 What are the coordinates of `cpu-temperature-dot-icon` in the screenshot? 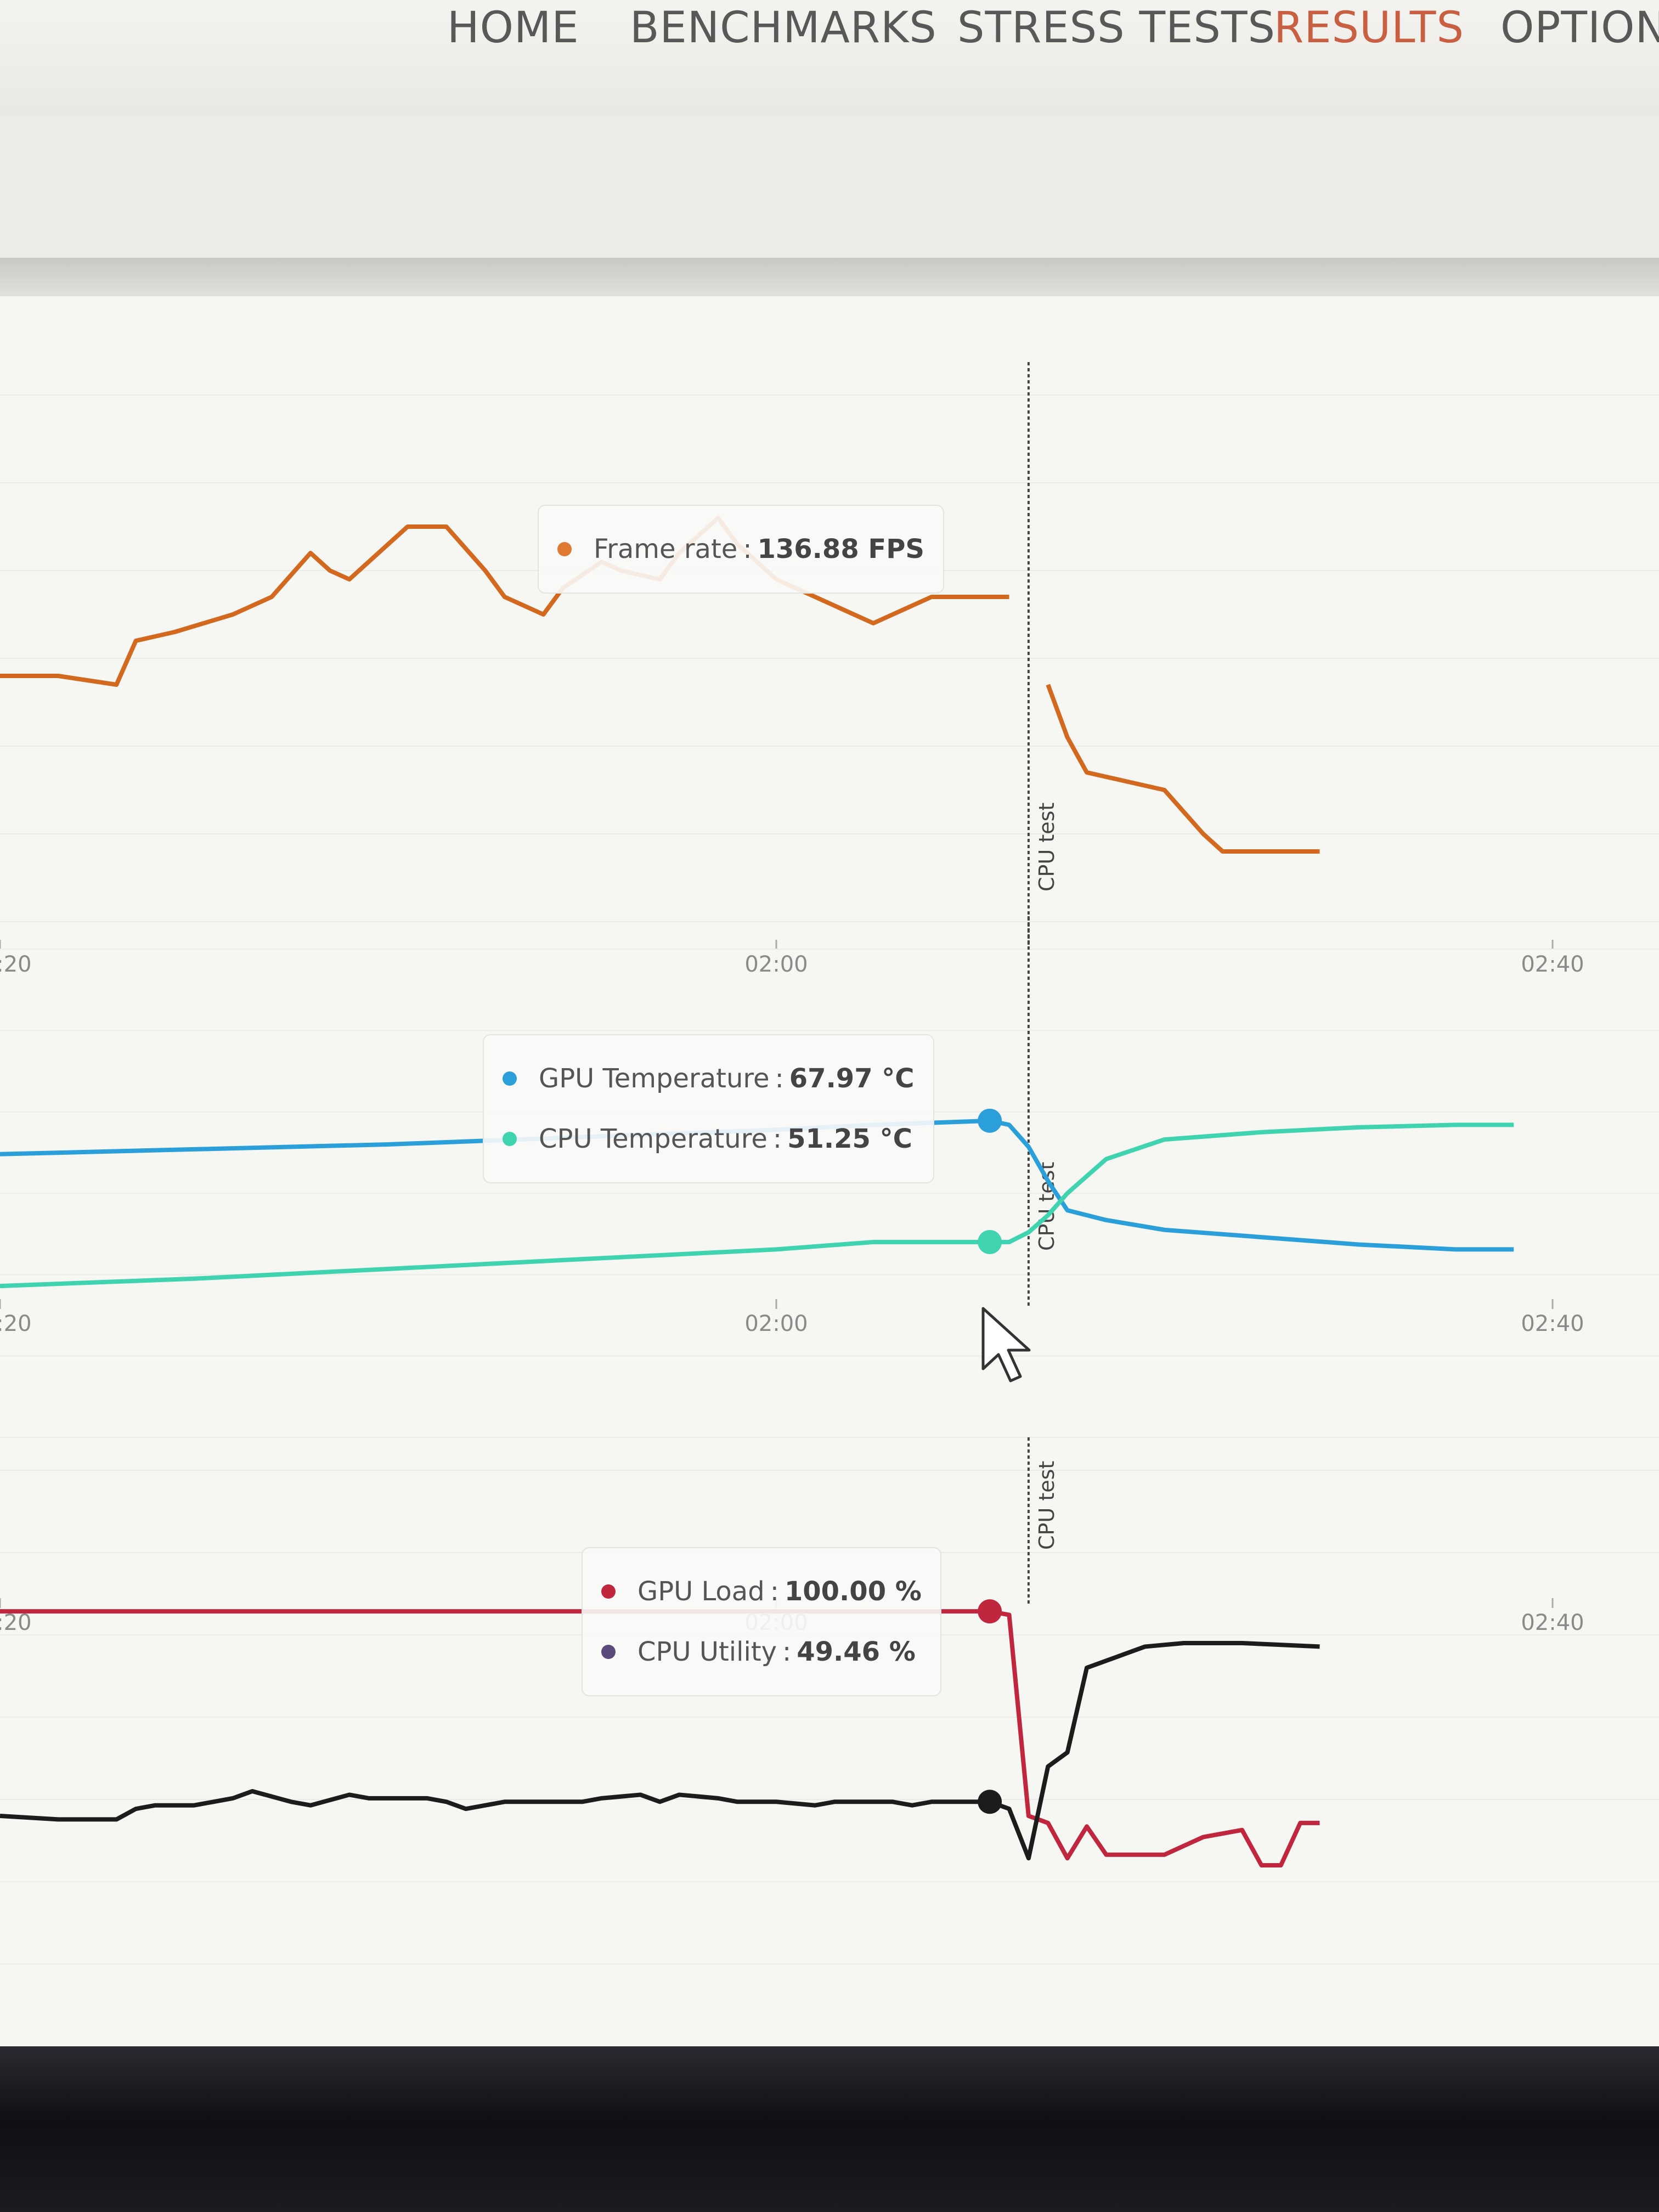 It's located at (510, 1139).